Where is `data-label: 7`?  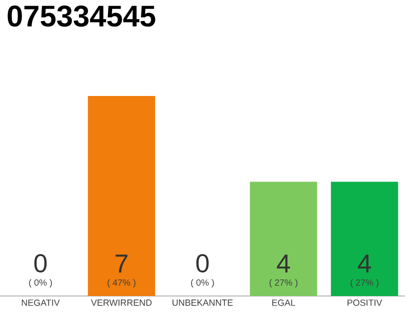 data-label: 7 is located at coordinates (122, 263).